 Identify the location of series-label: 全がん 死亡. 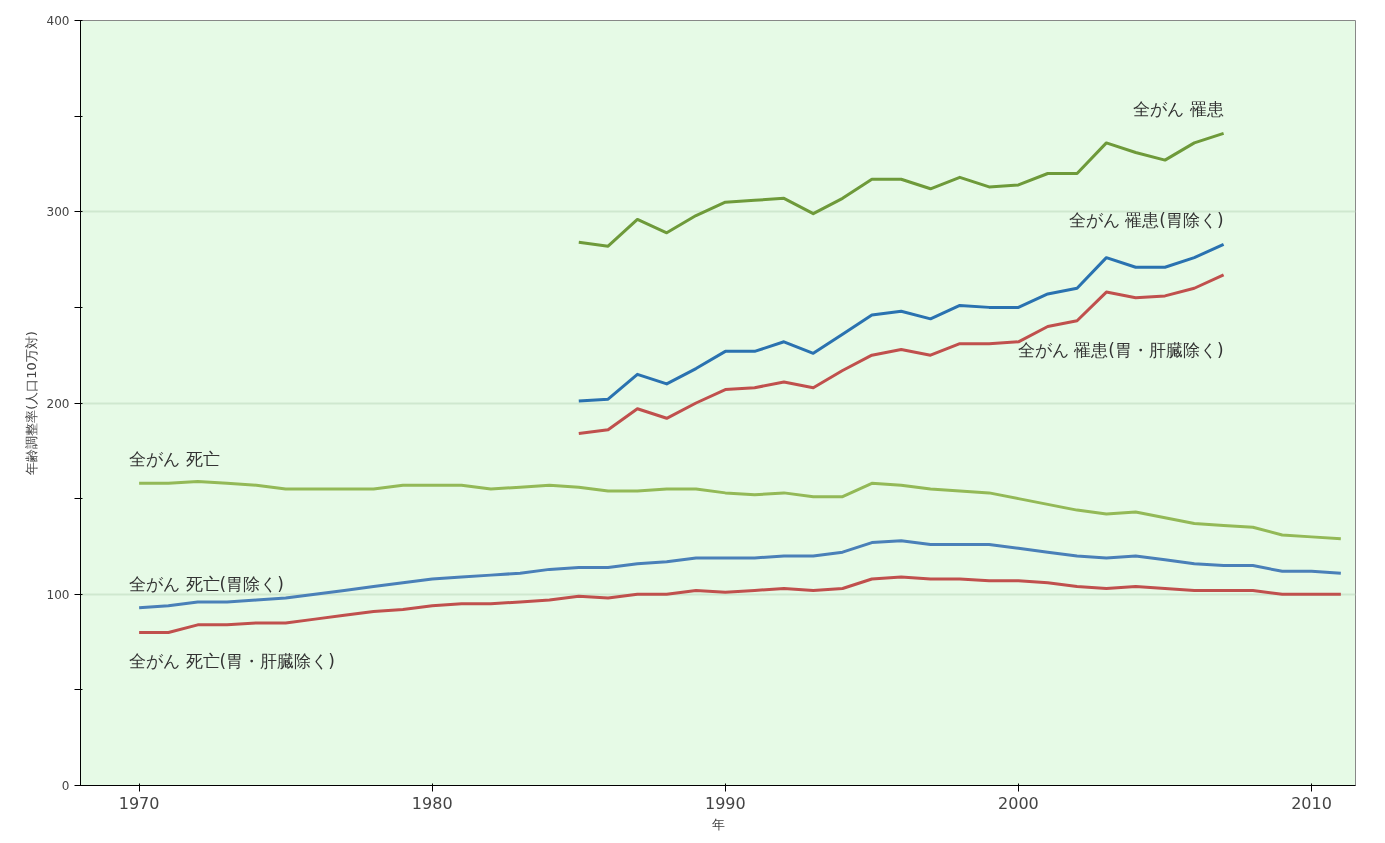
(174, 459).